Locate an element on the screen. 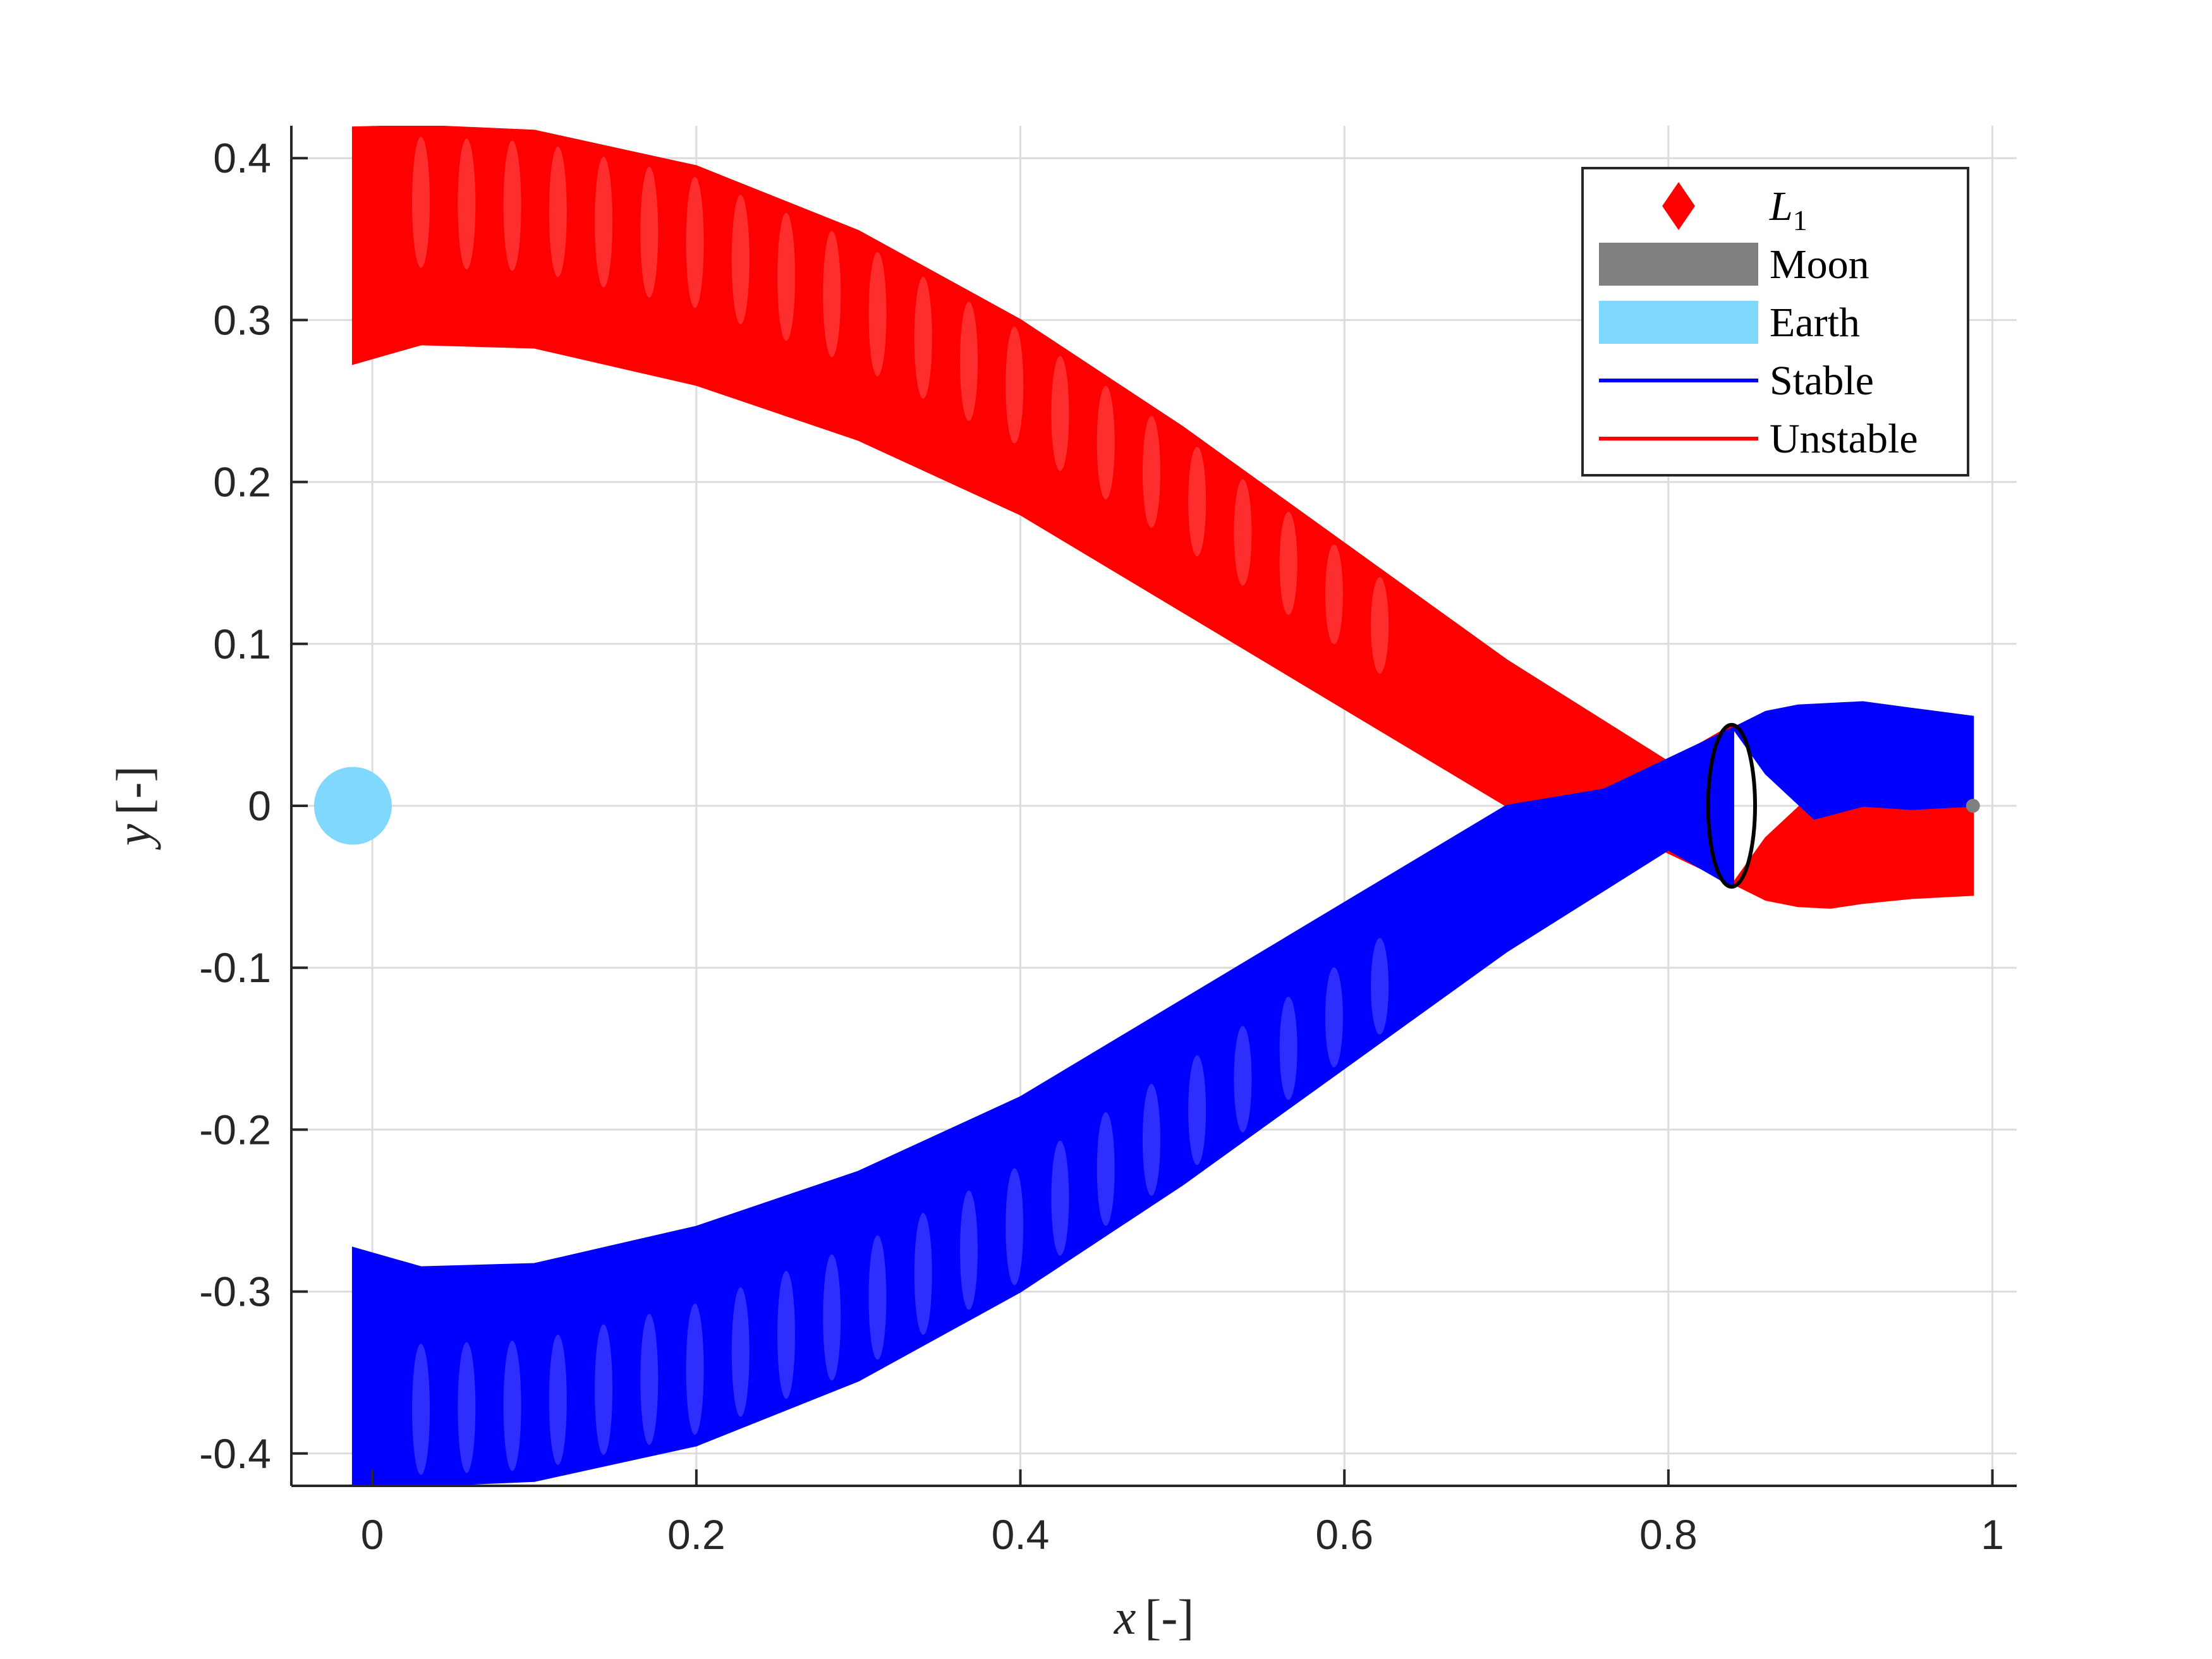 The image size is (2212, 1659). legend-label-moon: Moon is located at coordinates (1819, 264).